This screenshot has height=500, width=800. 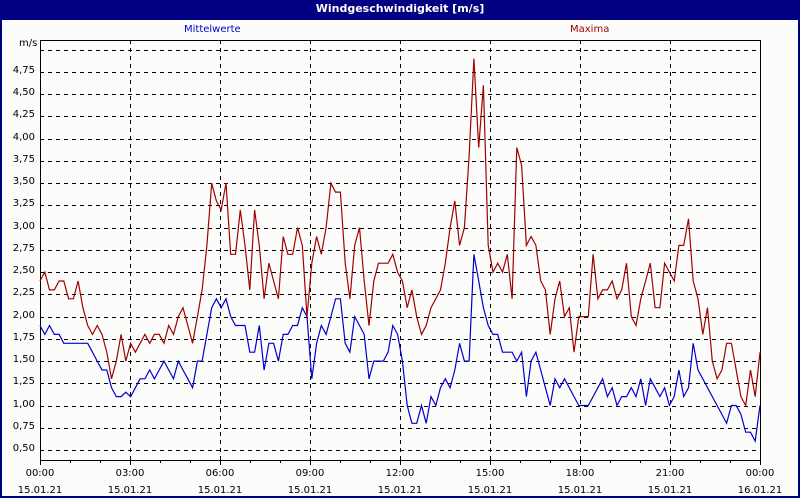 I want to click on x-tick-label: 03:00 15.01.21, so click(x=130, y=482).